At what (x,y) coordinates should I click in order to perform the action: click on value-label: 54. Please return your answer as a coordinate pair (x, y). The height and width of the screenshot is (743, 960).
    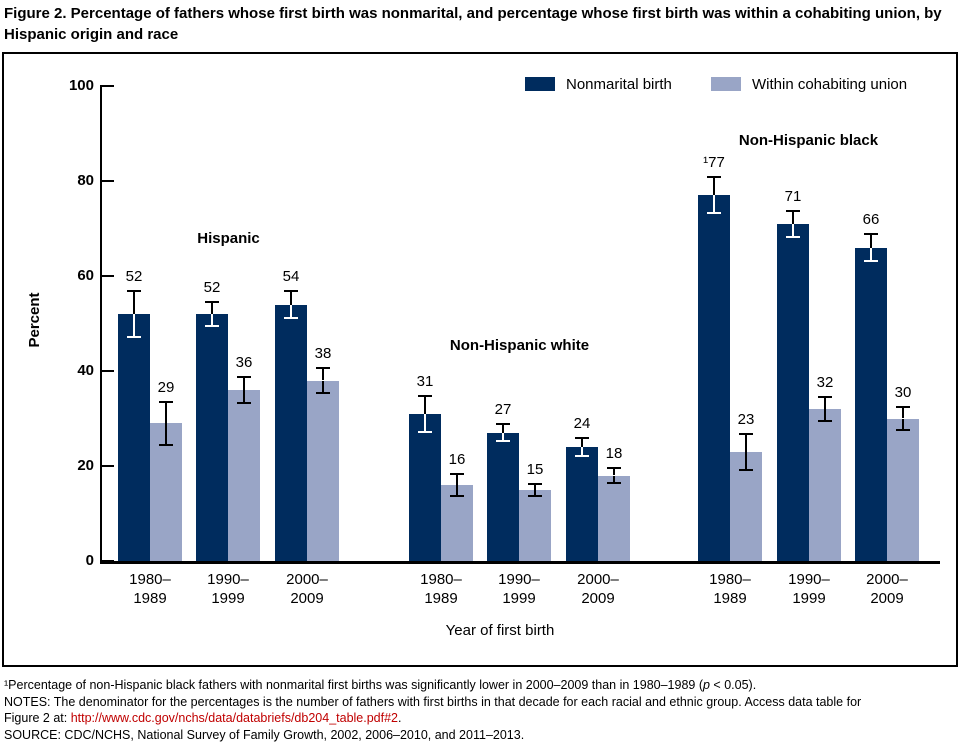
    Looking at the image, I should click on (291, 277).